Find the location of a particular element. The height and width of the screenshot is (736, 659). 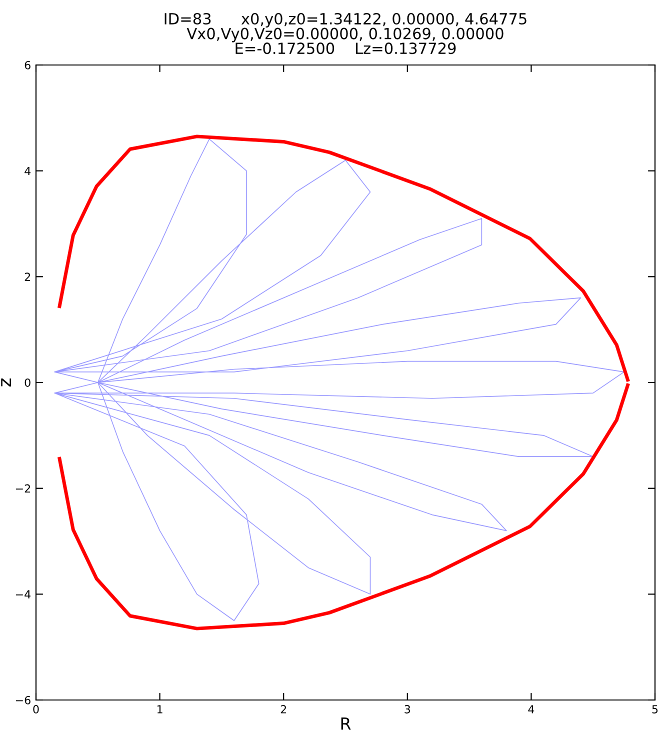

x-tick-label: 3 is located at coordinates (407, 709).